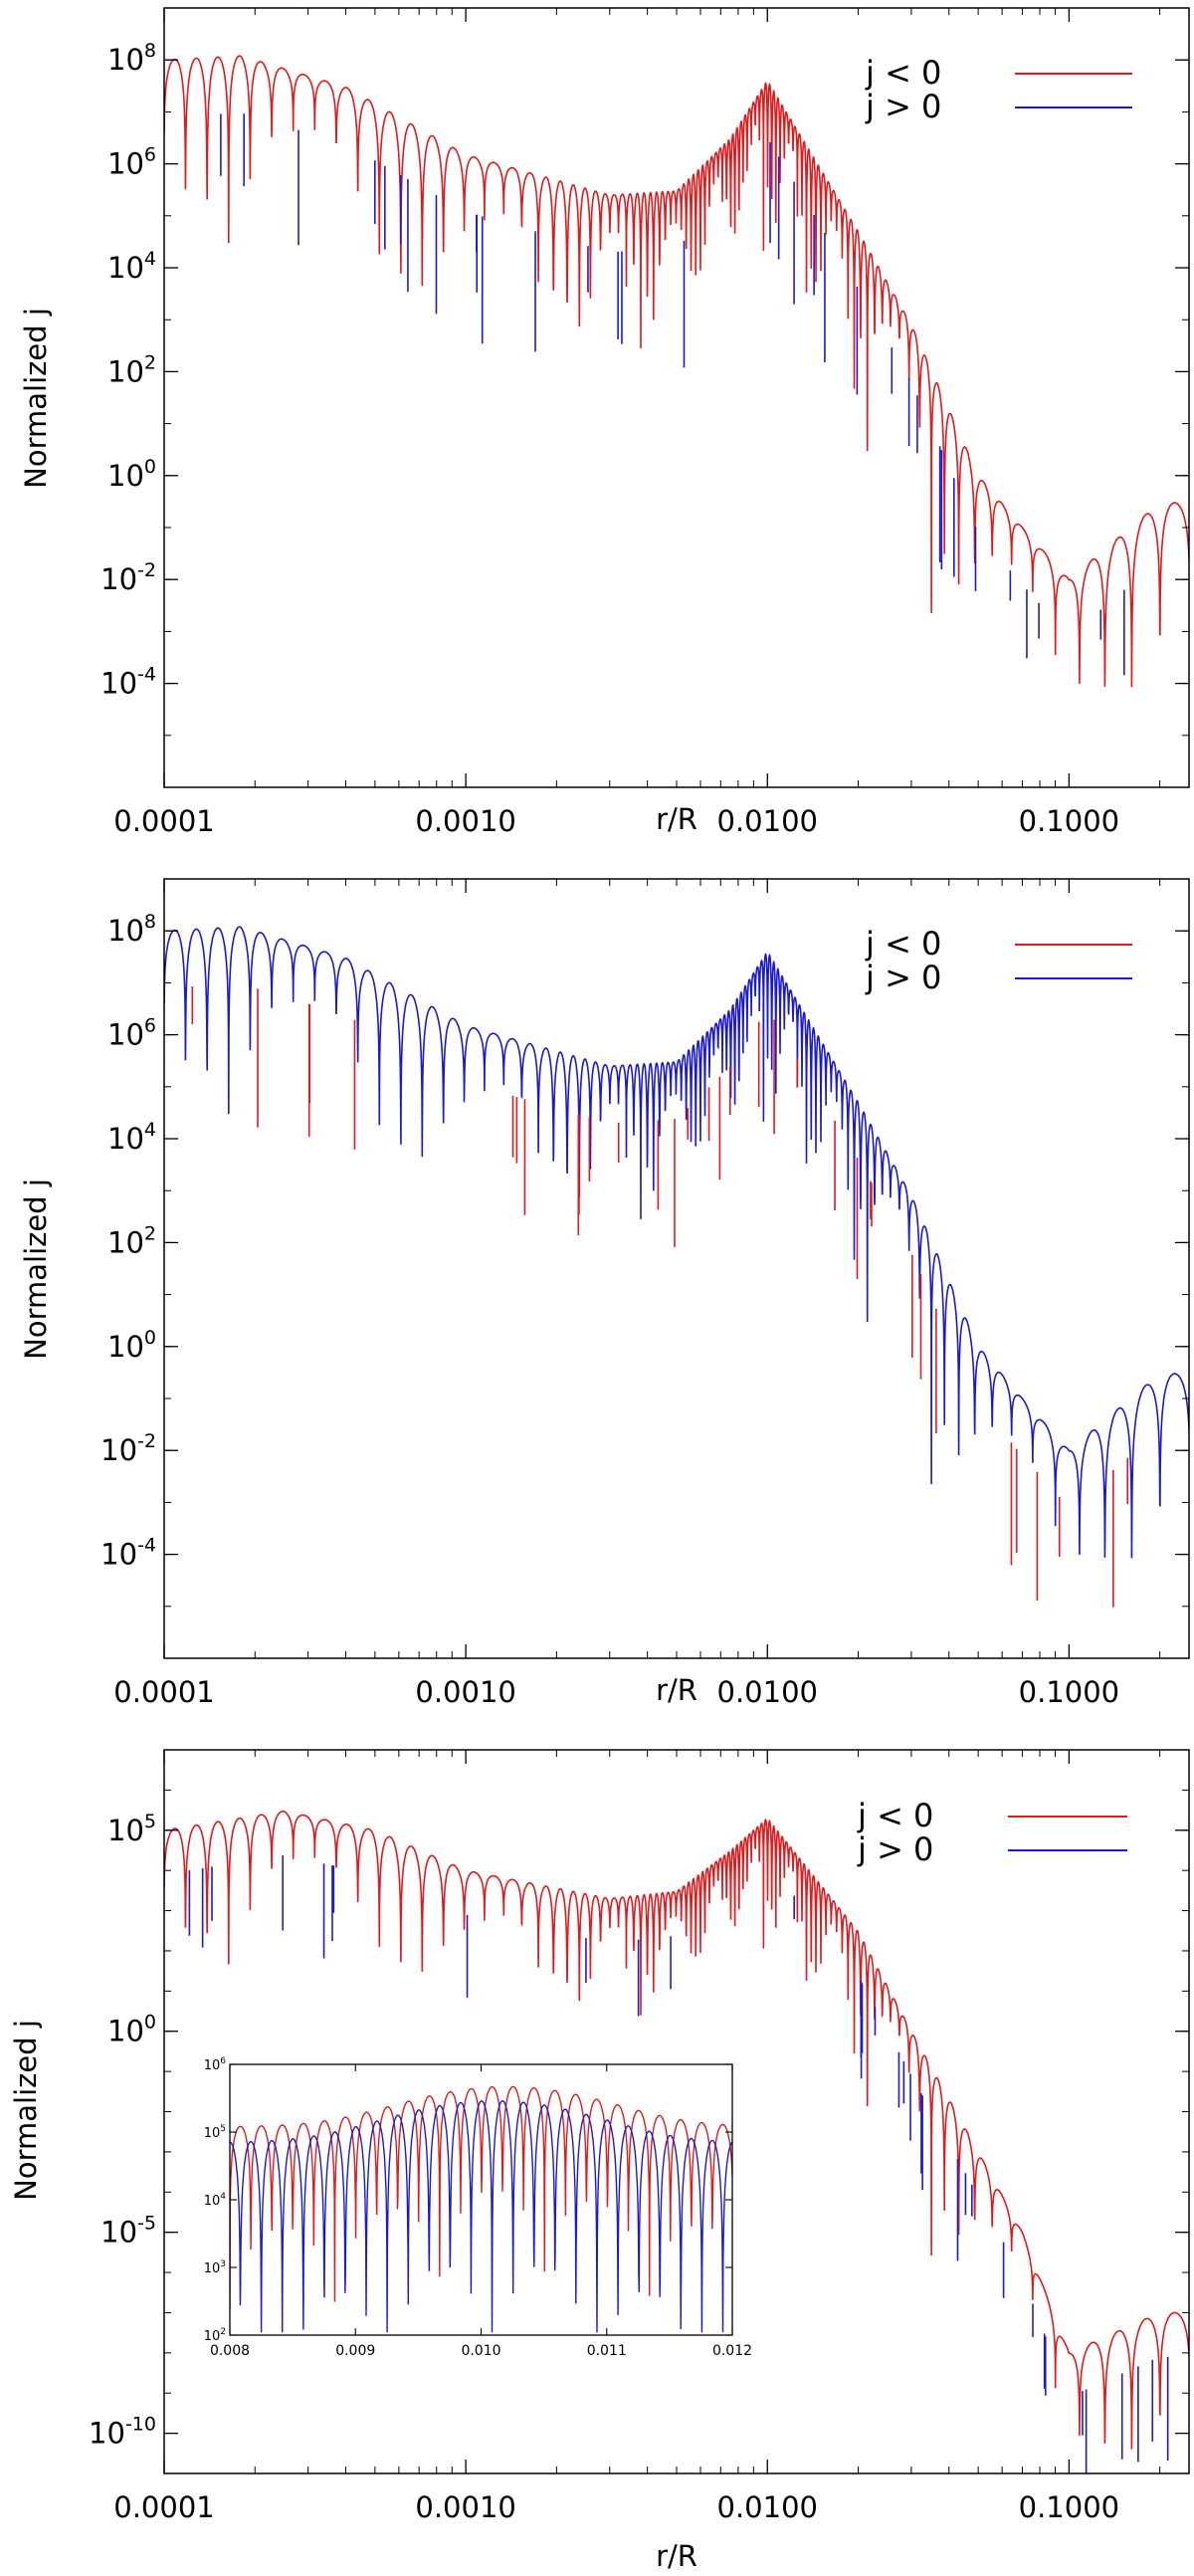 The height and width of the screenshot is (2576, 1194). What do you see at coordinates (215, 2132) in the screenshot?
I see `inset-y-tick-label: 10⁵` at bounding box center [215, 2132].